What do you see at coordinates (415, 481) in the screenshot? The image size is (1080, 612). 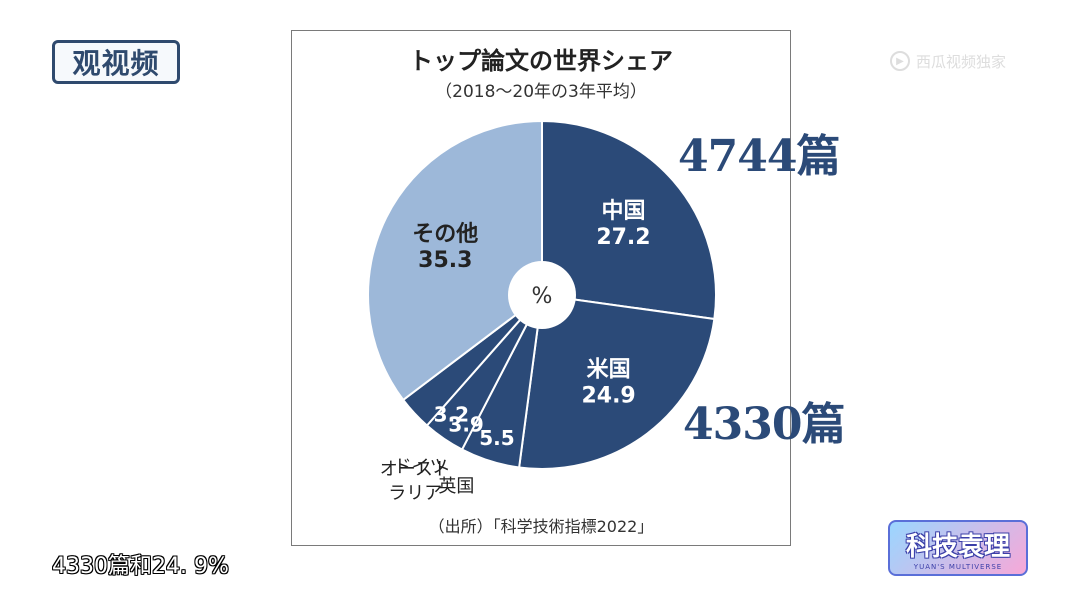 I see `slice-name-label: オーストラリア` at bounding box center [415, 481].